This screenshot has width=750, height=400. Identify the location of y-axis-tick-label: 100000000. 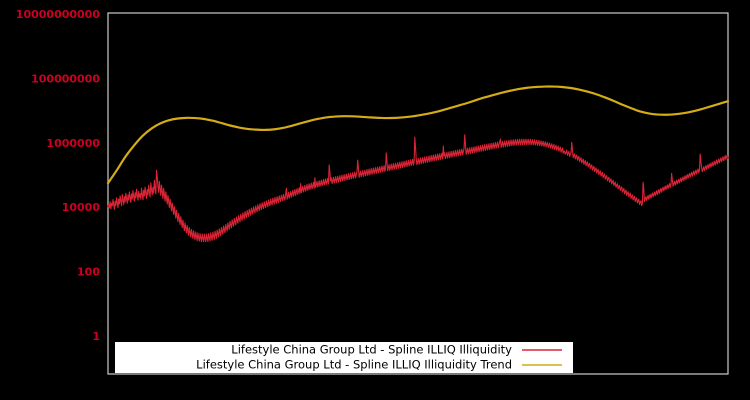
(65, 78).